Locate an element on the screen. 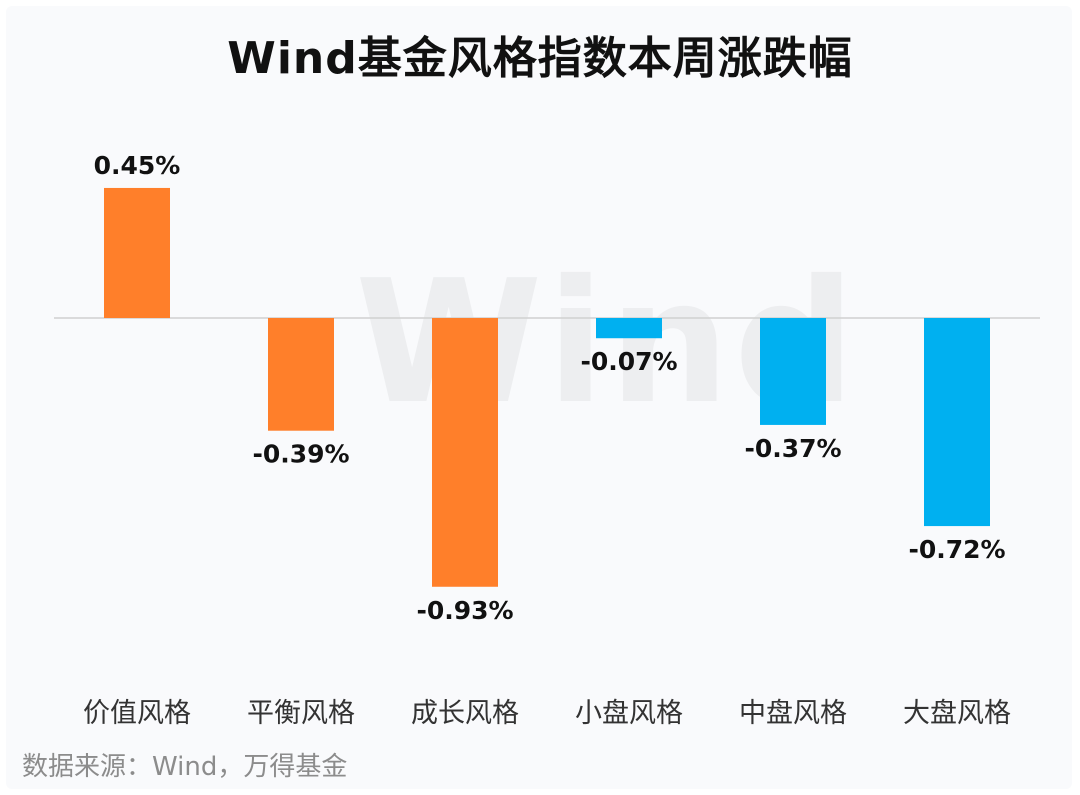 The width and height of the screenshot is (1080, 795). value-label-3: -0.93% is located at coordinates (464, 610).